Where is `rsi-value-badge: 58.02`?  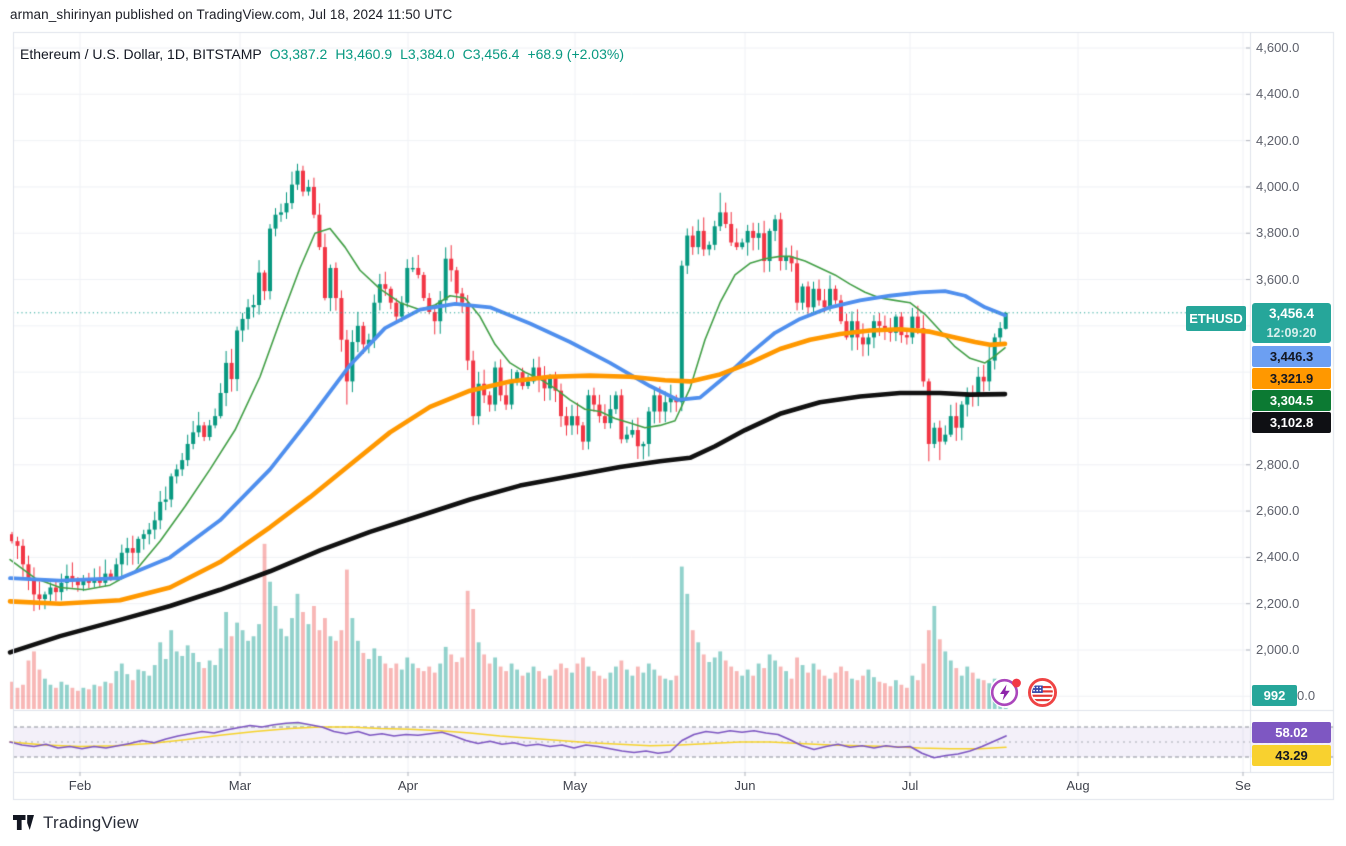
rsi-value-badge: 58.02 is located at coordinates (1291, 732).